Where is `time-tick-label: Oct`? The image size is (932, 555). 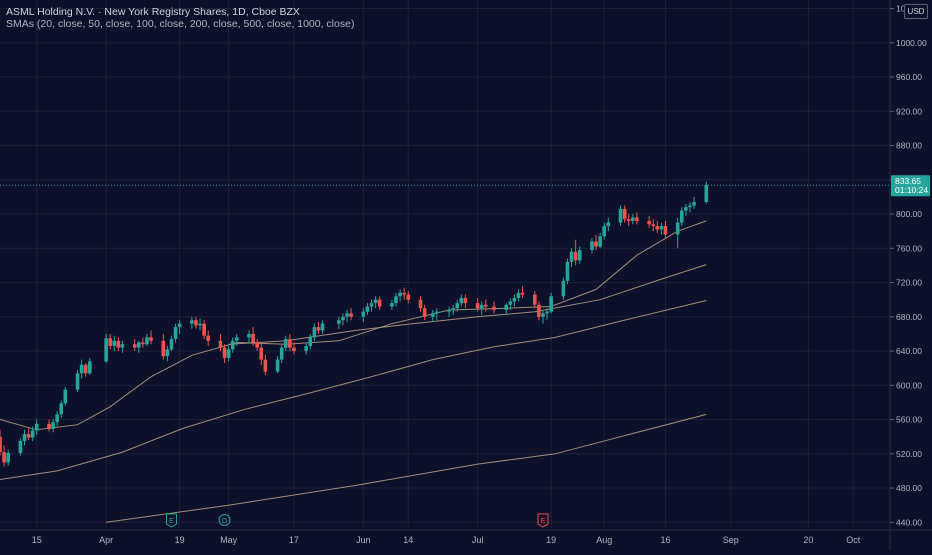
time-tick-label: Oct is located at coordinates (853, 540).